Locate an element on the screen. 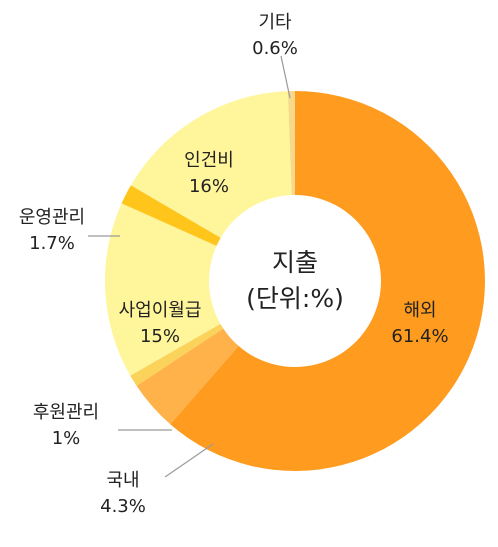 The image size is (498, 547). slice-category-2: 국내 is located at coordinates (122, 480).